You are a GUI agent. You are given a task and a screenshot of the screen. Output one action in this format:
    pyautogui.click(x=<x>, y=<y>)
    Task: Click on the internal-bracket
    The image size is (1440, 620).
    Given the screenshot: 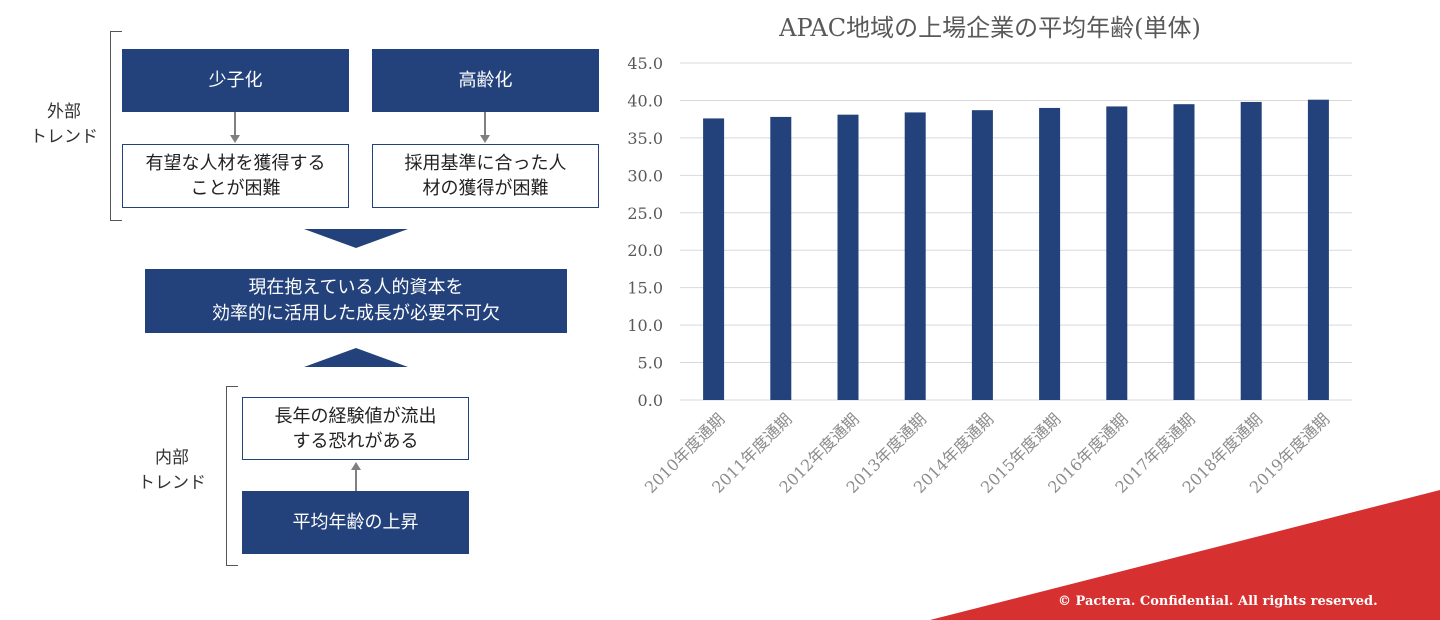 What is the action you would take?
    pyautogui.click(x=232, y=476)
    